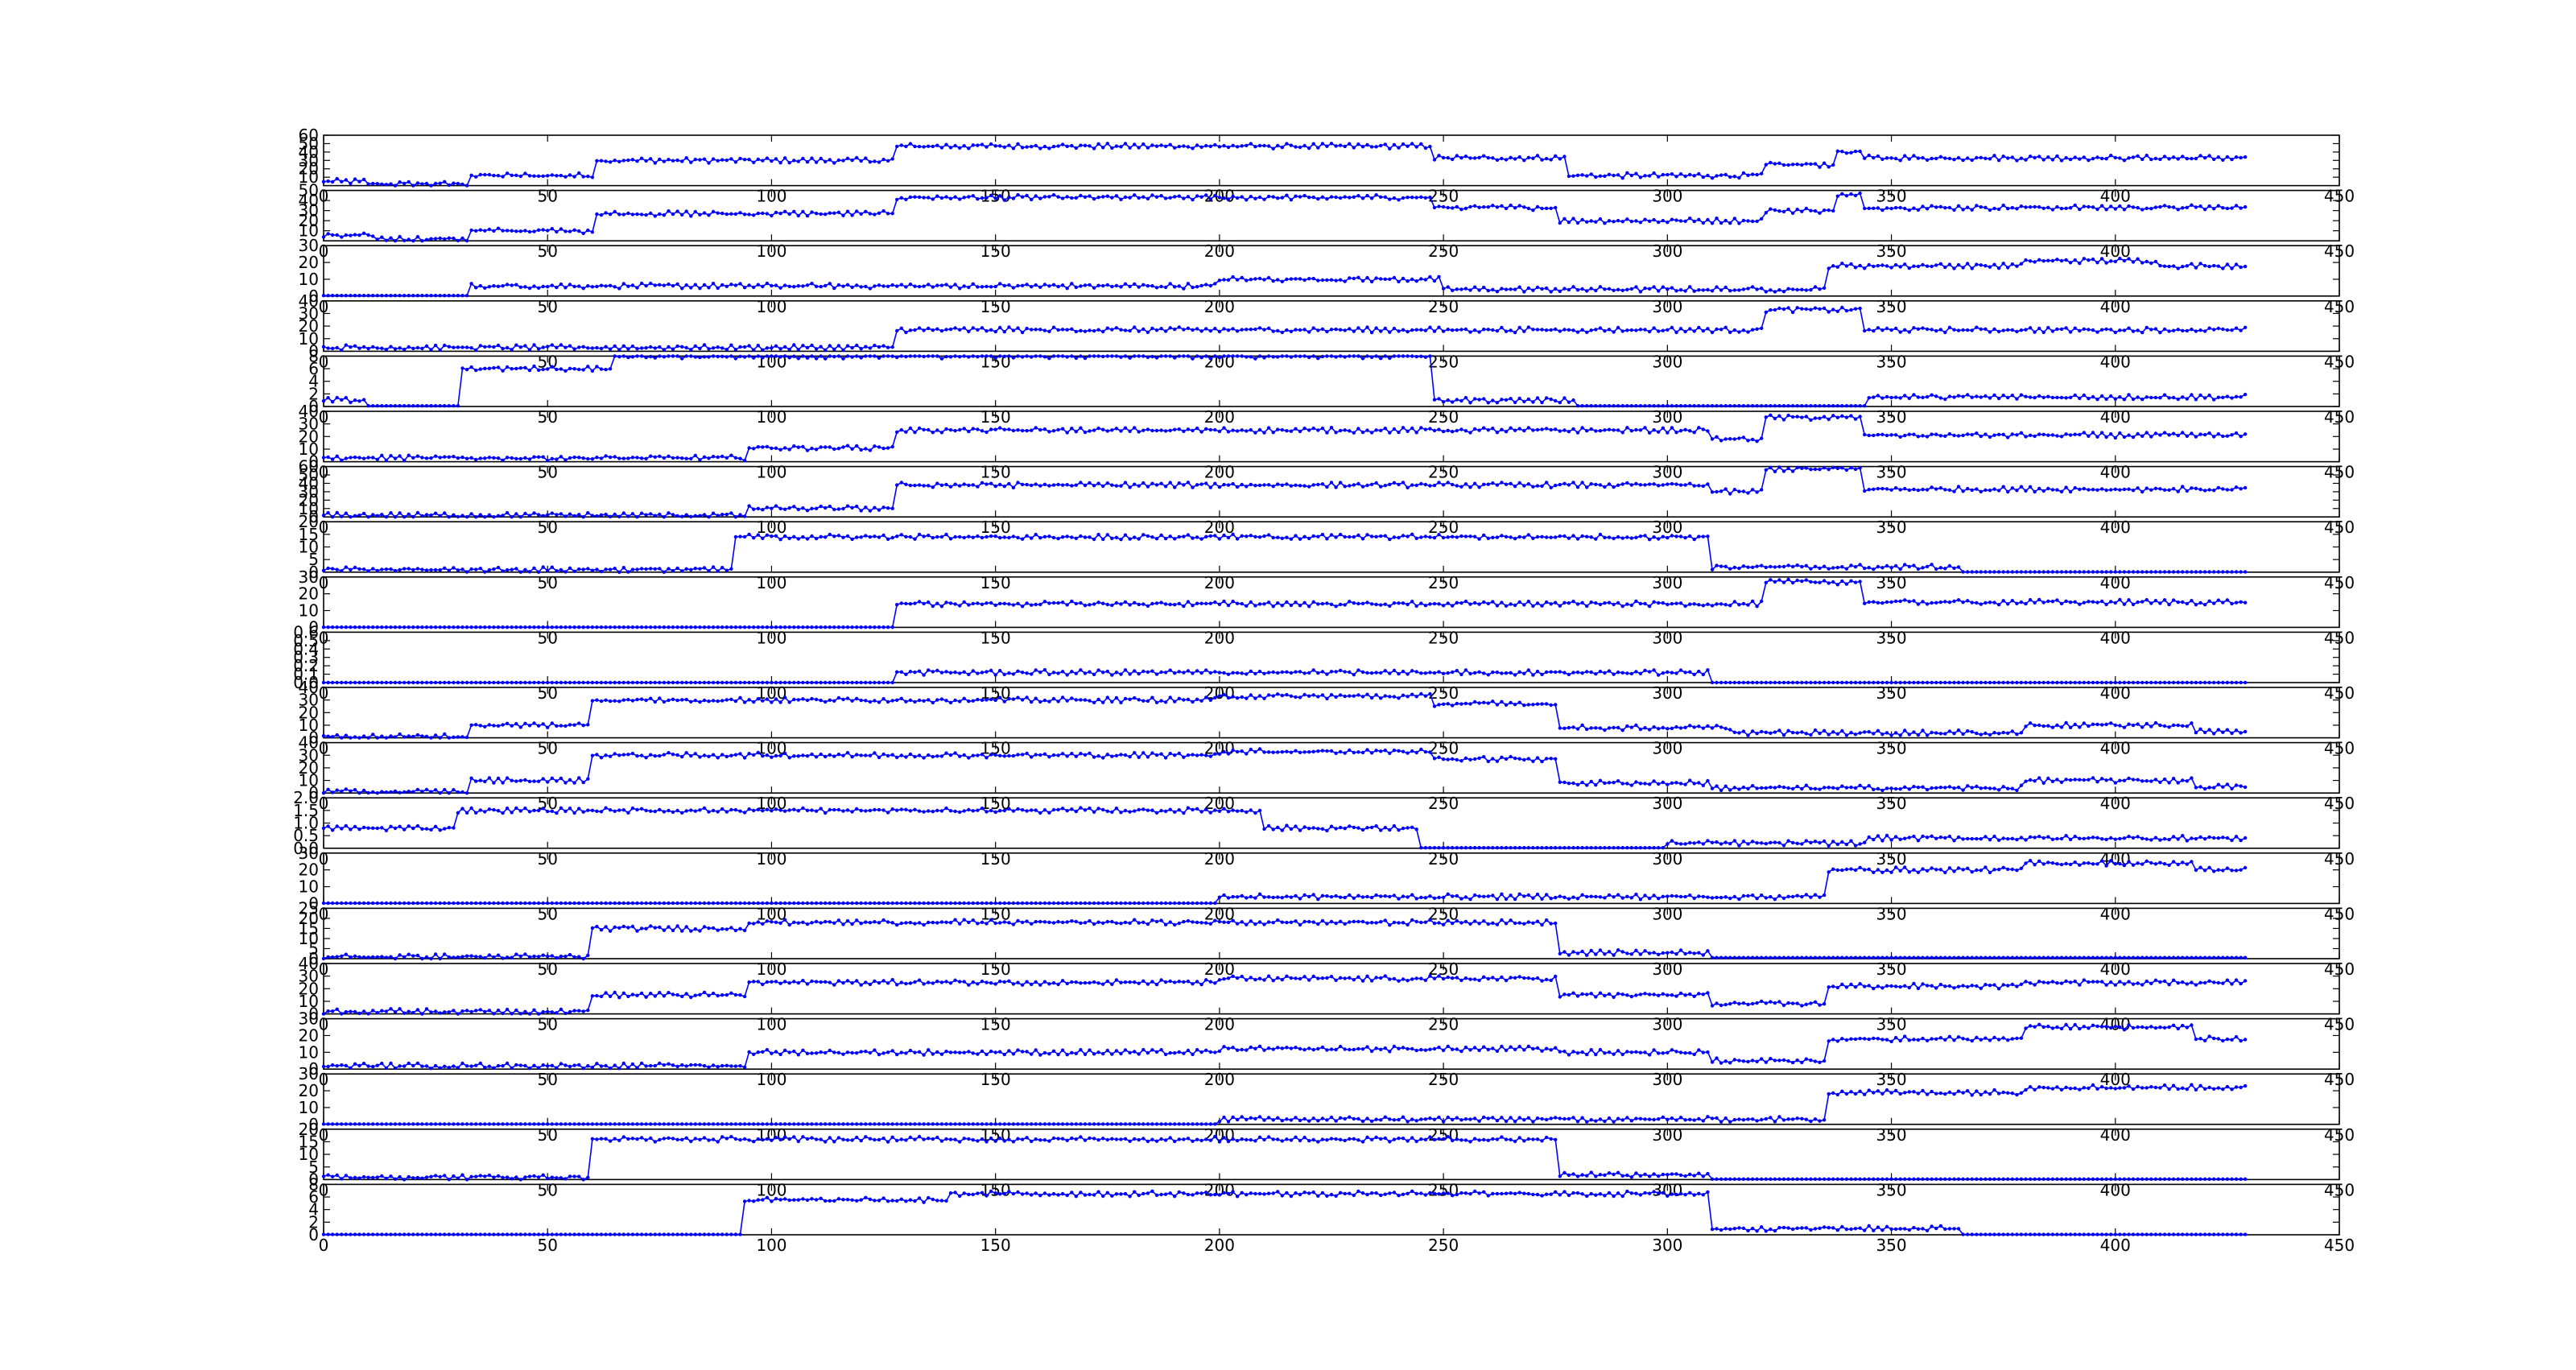 This screenshot has width=2576, height=1370. I want to click on y-tick-label: 0.6, so click(306, 632).